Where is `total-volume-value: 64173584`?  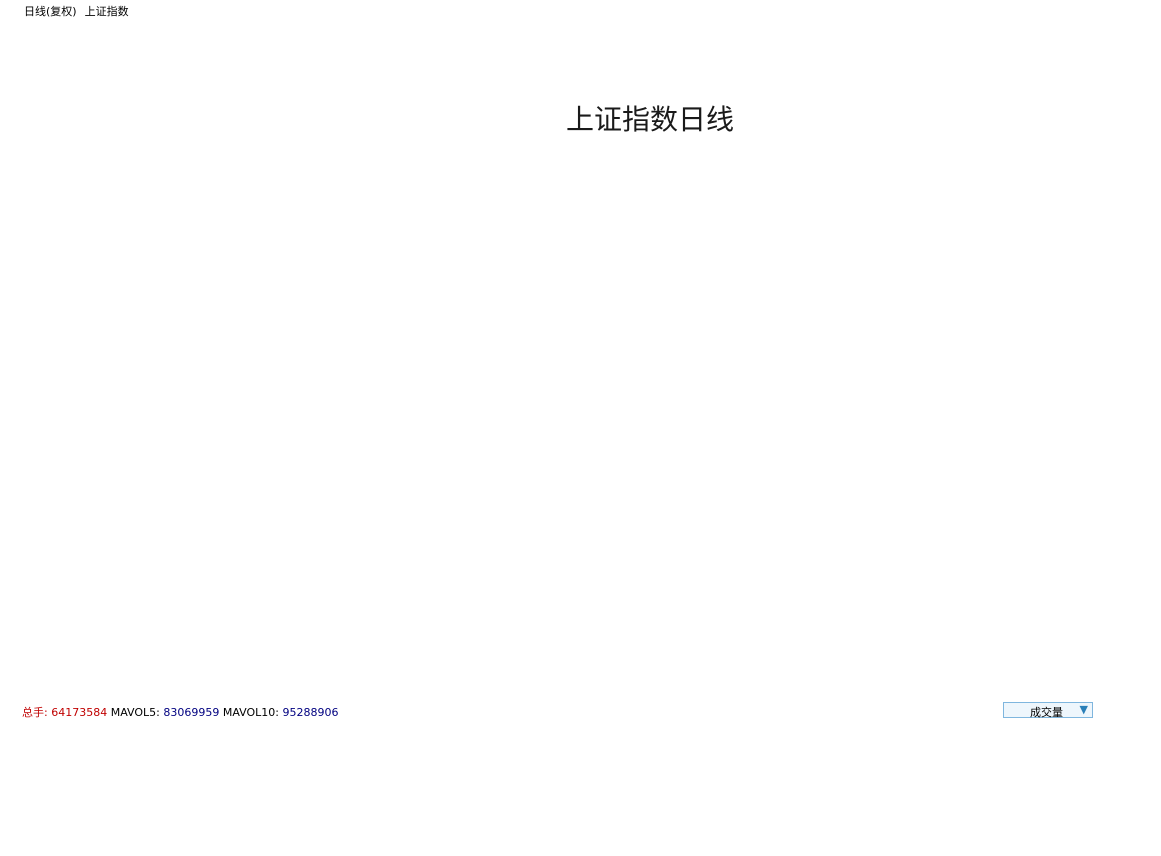
total-volume-value: 64173584 is located at coordinates (79, 712).